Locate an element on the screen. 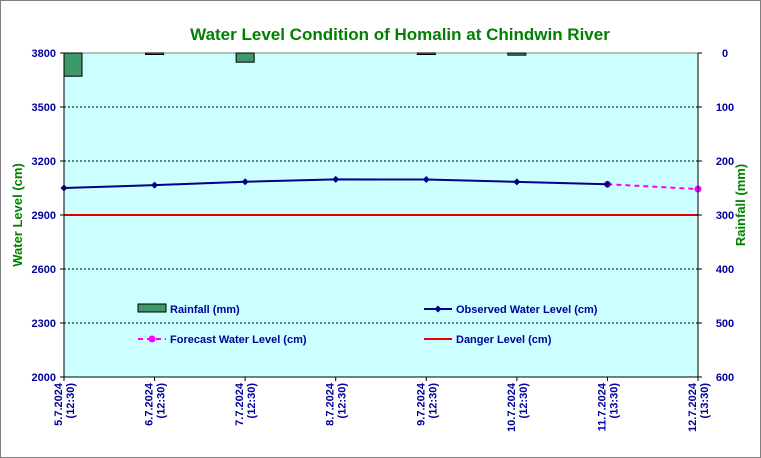  rainfall-bars is located at coordinates (295, 64).